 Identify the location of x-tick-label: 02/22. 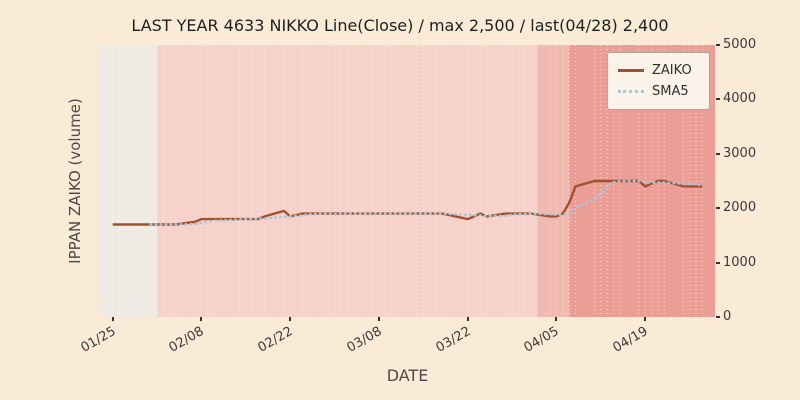
(275, 340).